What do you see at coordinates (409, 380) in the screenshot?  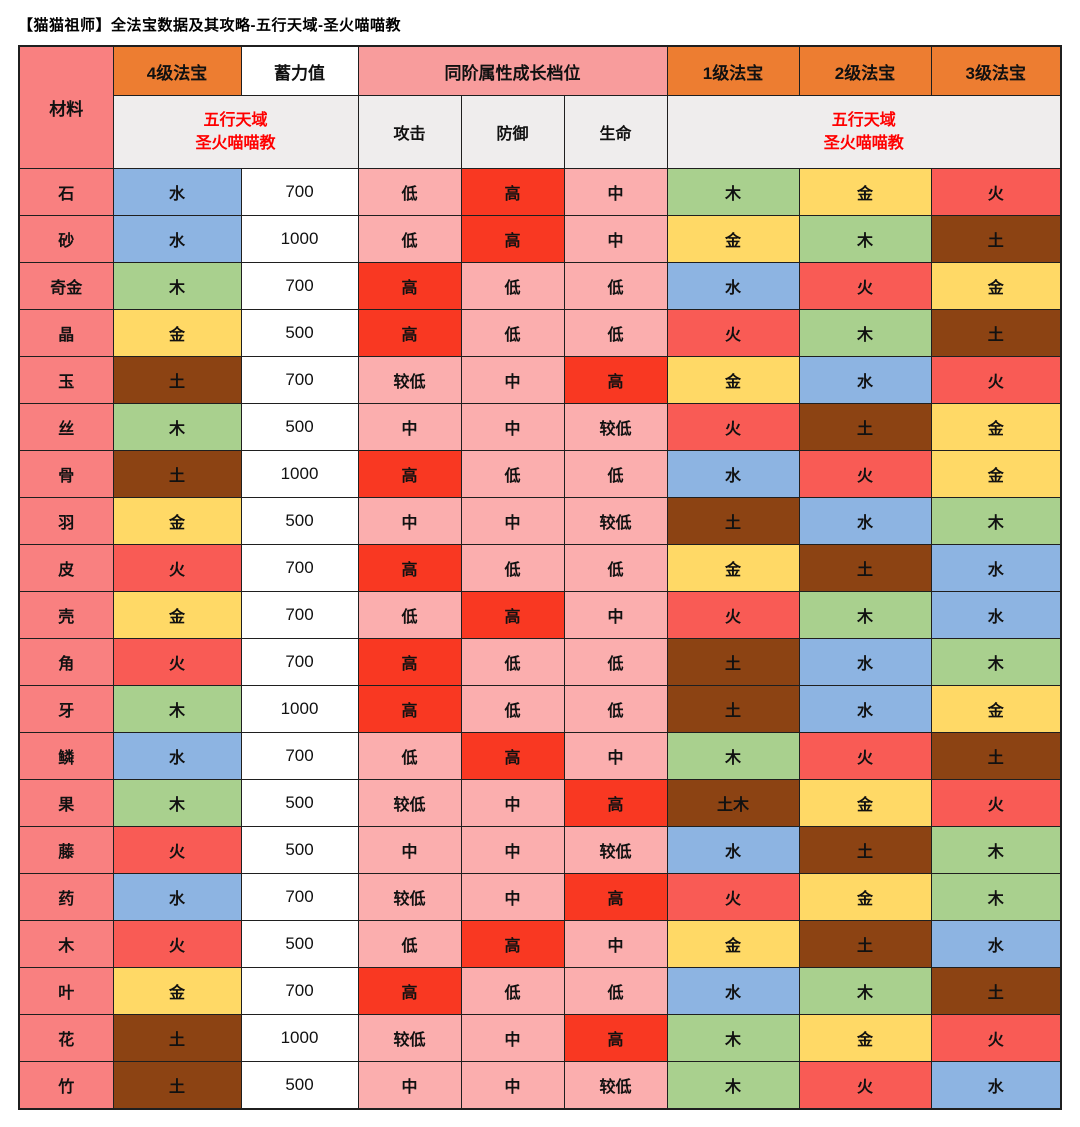 I see `attack-rating-cell: 较低` at bounding box center [409, 380].